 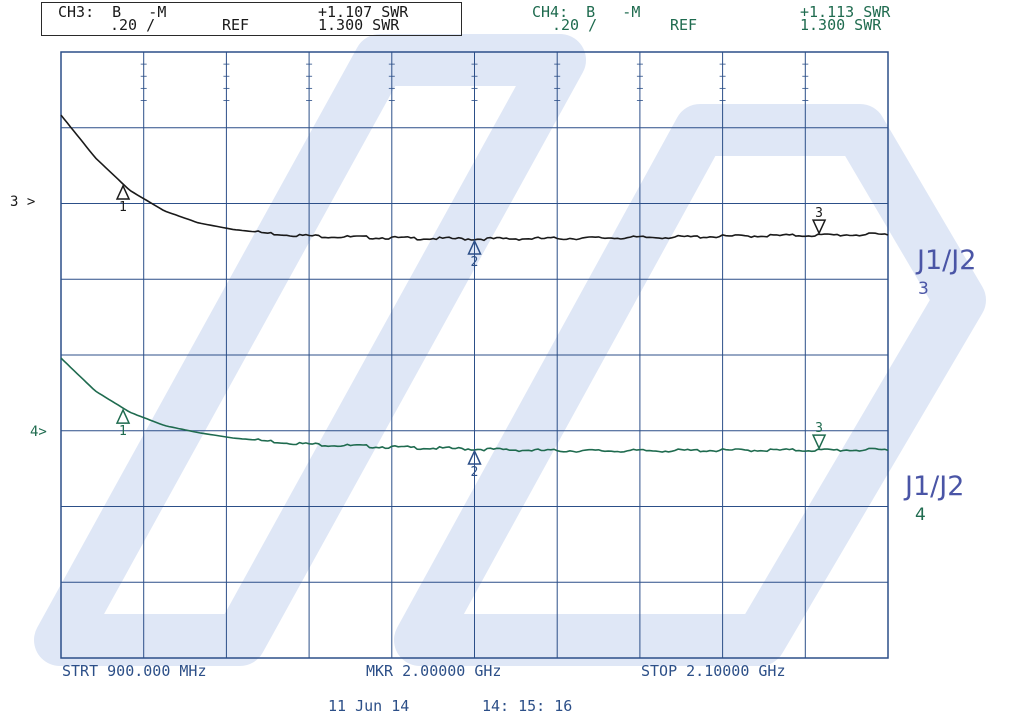 I want to click on trace-label-ch4-sub: 4, so click(x=920, y=515).